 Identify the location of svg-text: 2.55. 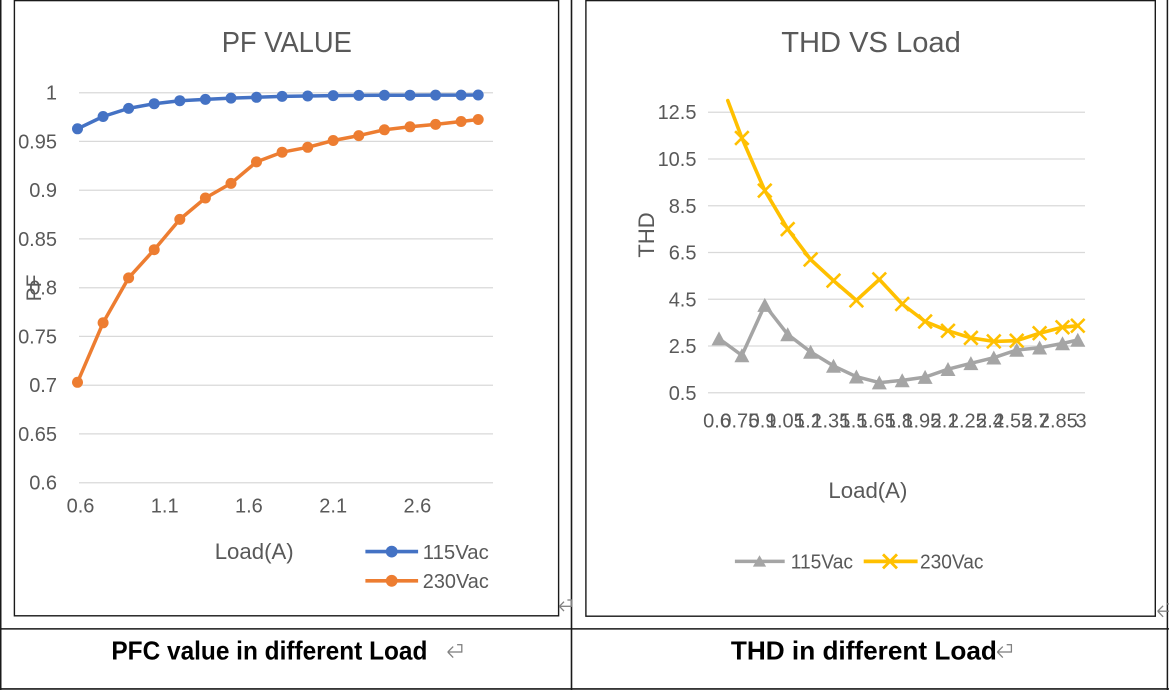
(1012, 421).